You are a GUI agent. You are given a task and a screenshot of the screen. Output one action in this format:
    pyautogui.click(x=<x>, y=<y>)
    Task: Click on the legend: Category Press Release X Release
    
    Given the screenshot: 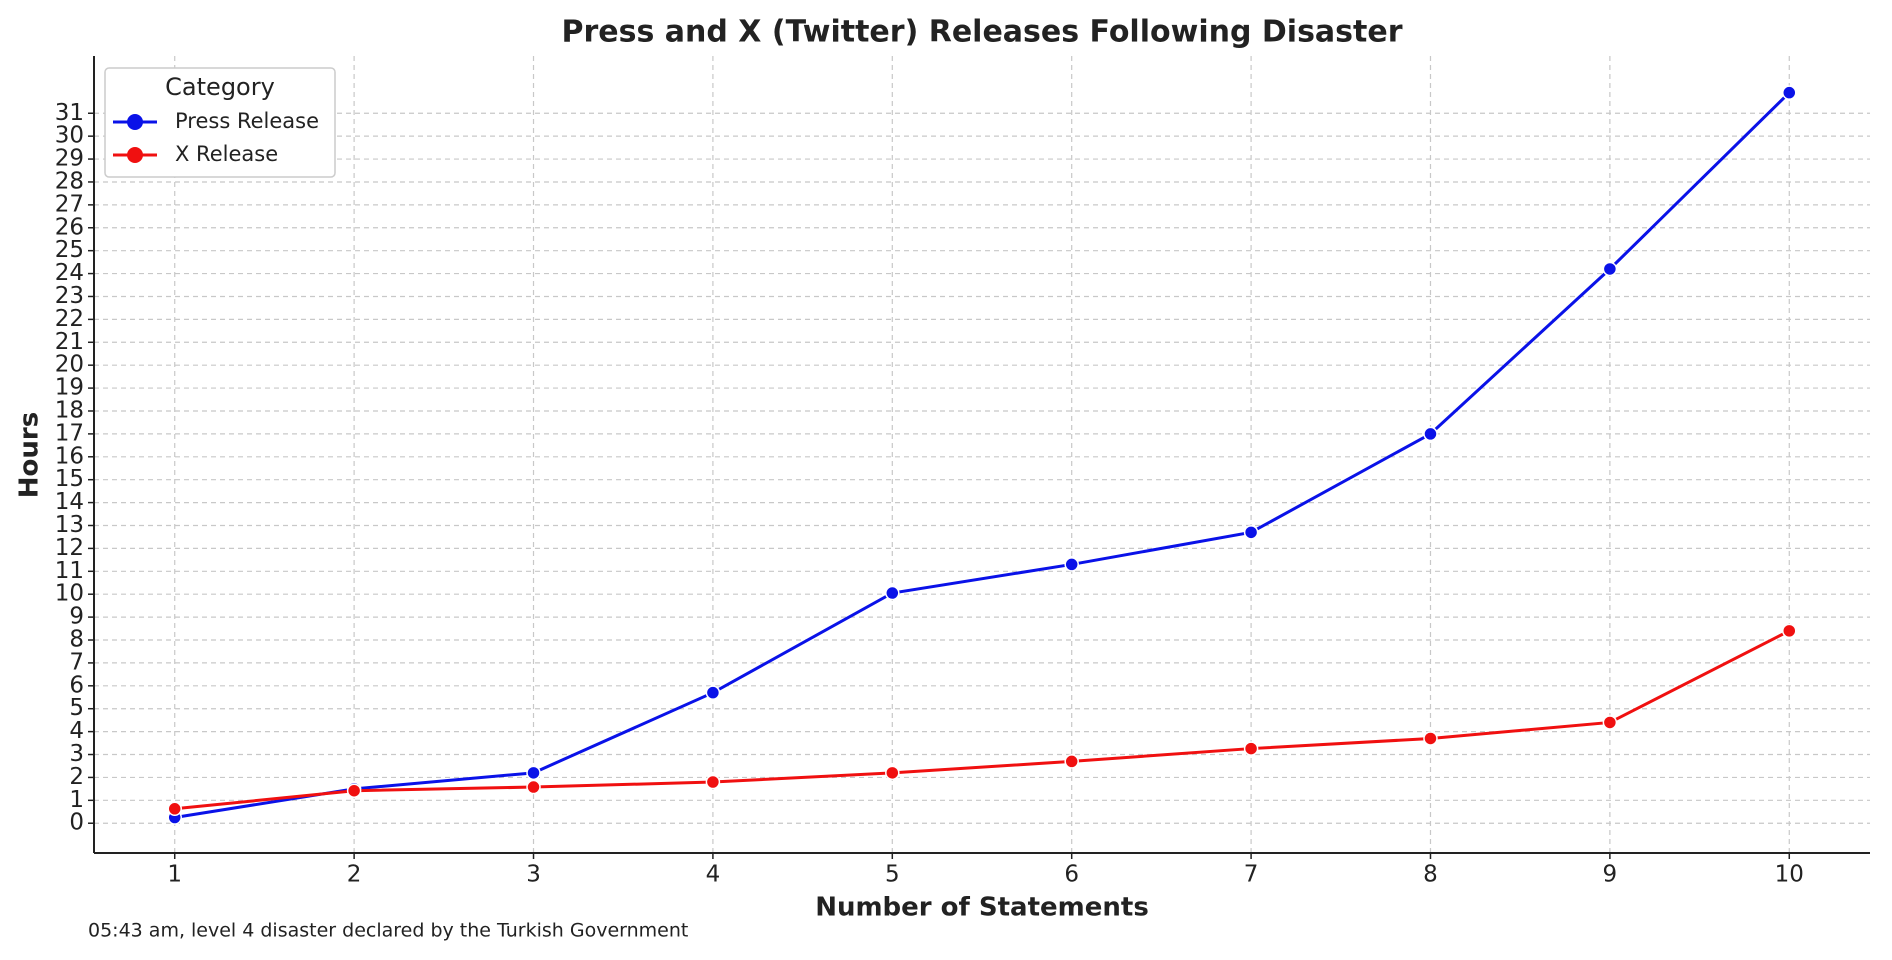 What is the action you would take?
    pyautogui.click(x=220, y=122)
    